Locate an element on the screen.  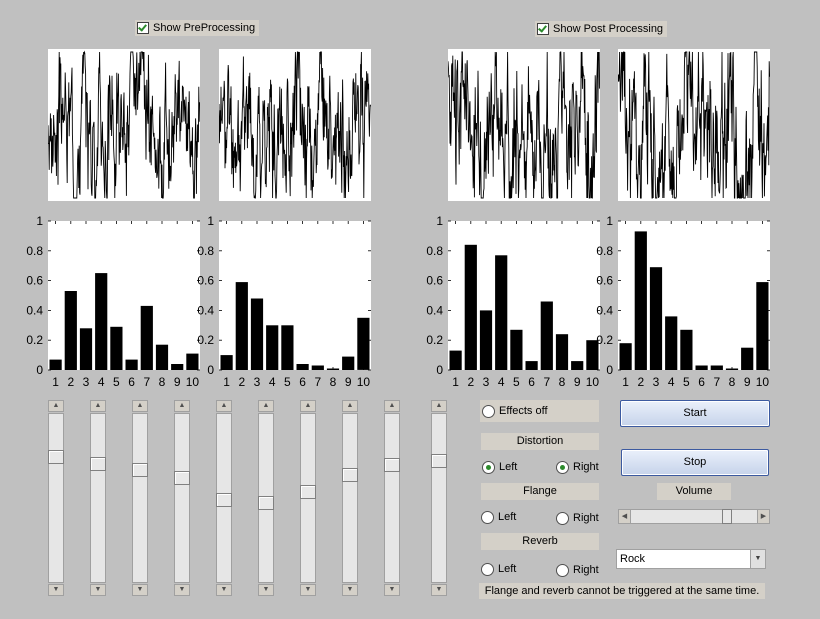
equalizer-slider-6: ▲ ▼ is located at coordinates (266, 498).